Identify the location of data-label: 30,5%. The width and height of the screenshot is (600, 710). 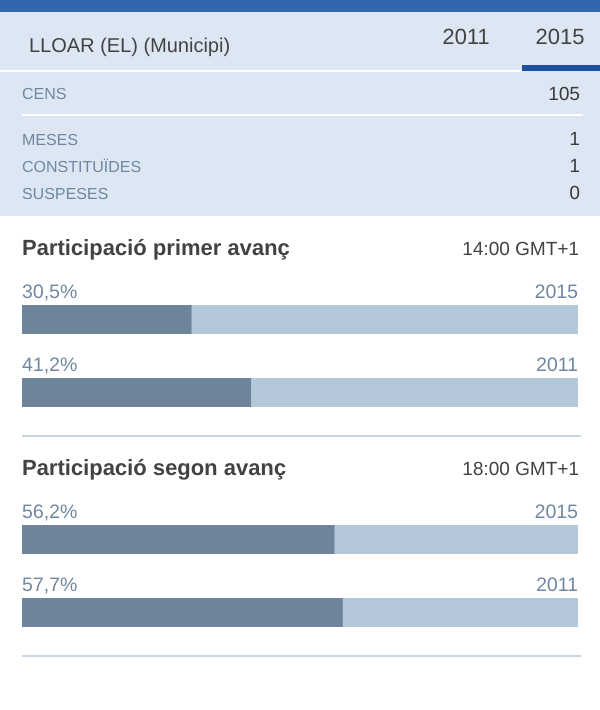
(50, 292).